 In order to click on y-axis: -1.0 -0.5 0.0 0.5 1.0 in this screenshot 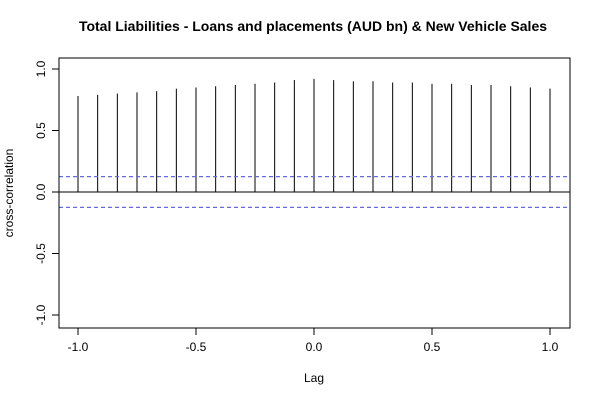, I will do `click(47, 192)`.